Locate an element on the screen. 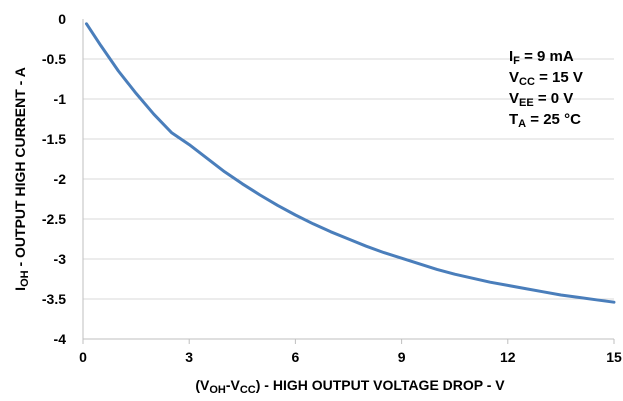 Image resolution: width=623 pixels, height=401 pixels. annotation-line: VEE = 0 V is located at coordinates (541, 99).